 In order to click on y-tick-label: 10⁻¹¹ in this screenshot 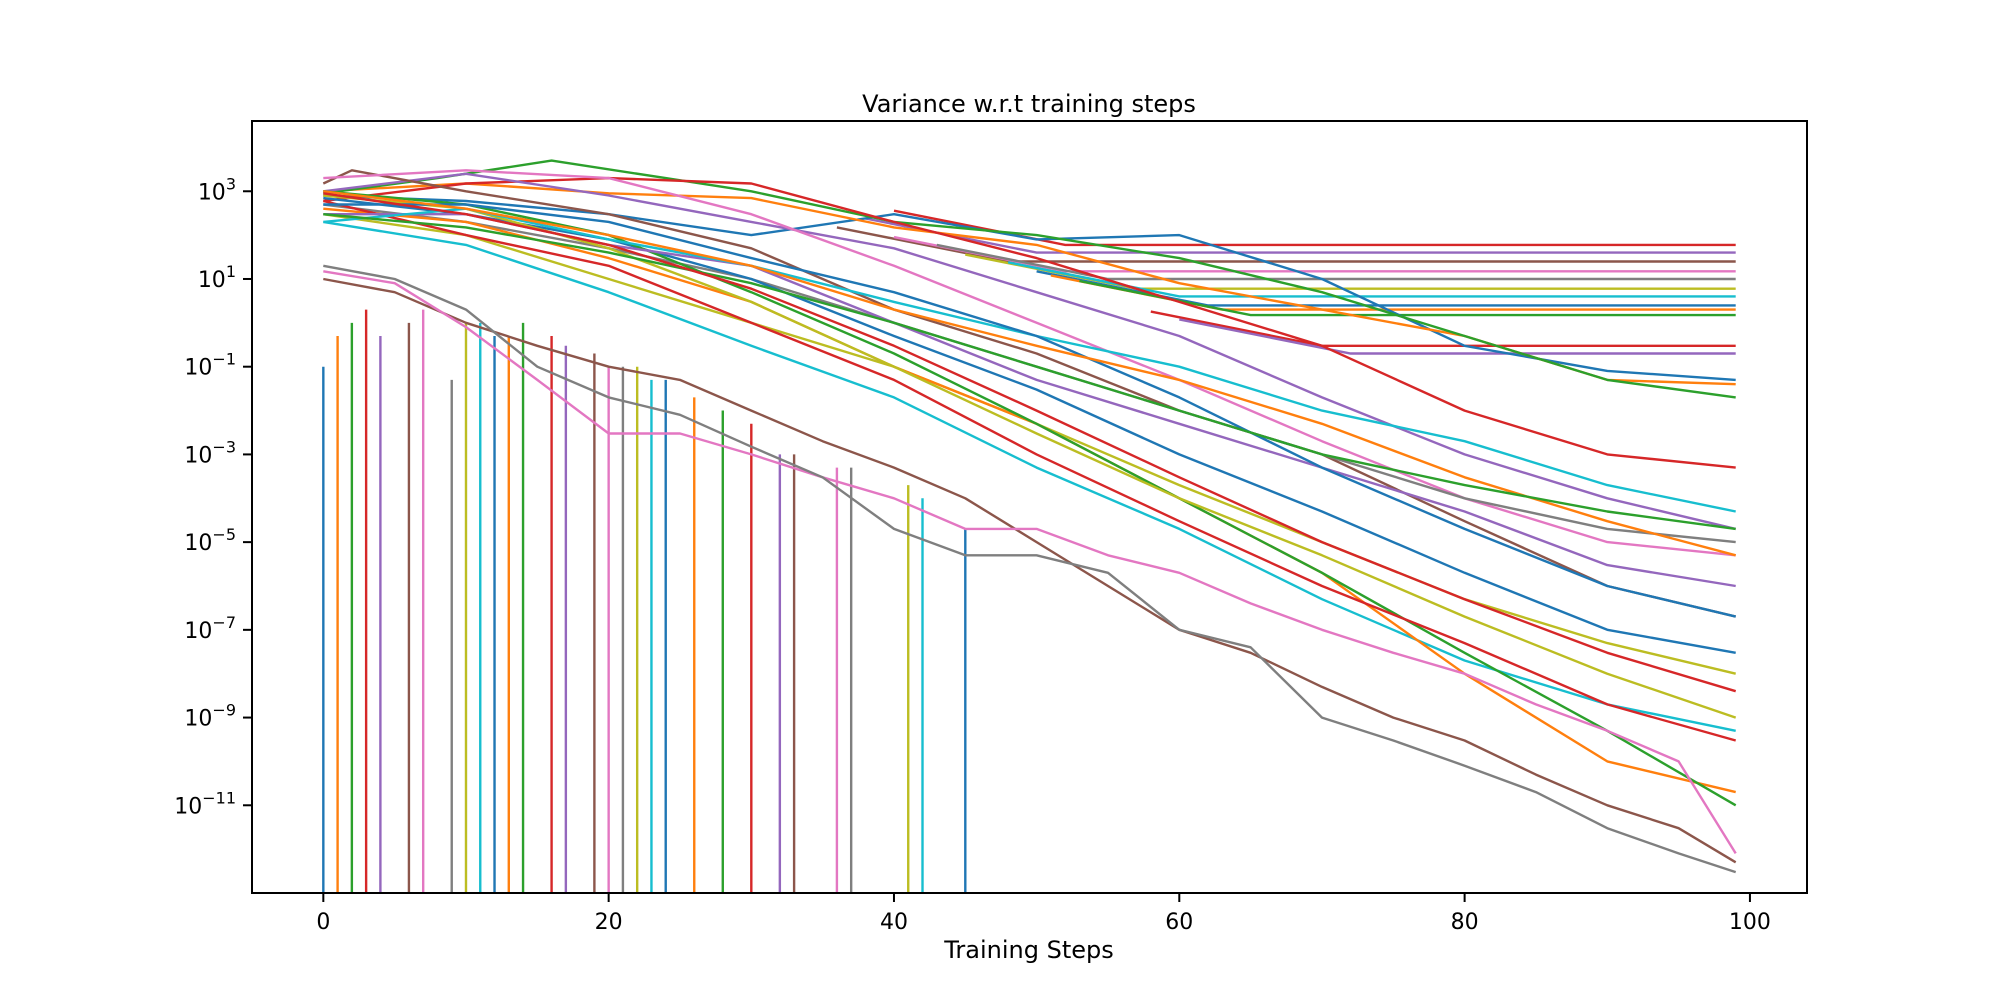, I will do `click(205, 803)`.